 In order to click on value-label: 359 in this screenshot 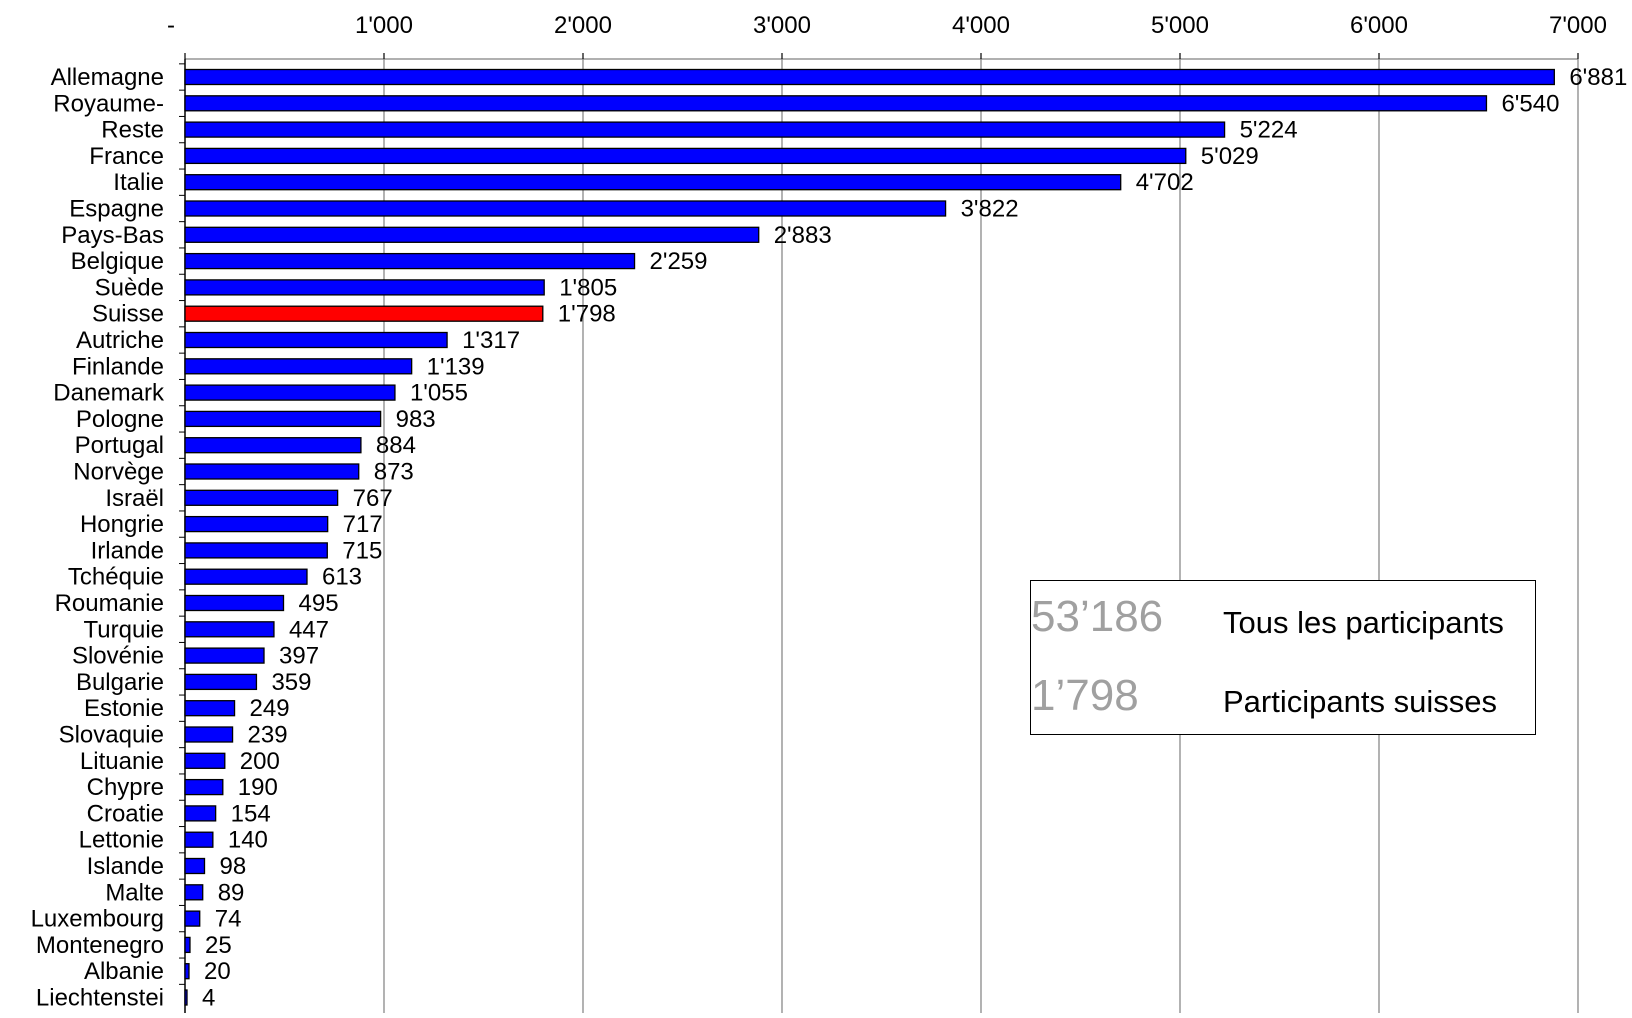, I will do `click(291, 682)`.